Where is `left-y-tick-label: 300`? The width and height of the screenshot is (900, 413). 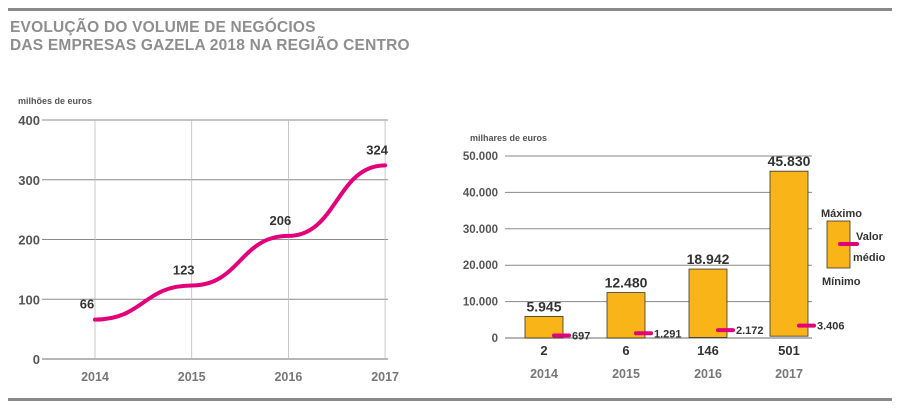 left-y-tick-label: 300 is located at coordinates (29, 180).